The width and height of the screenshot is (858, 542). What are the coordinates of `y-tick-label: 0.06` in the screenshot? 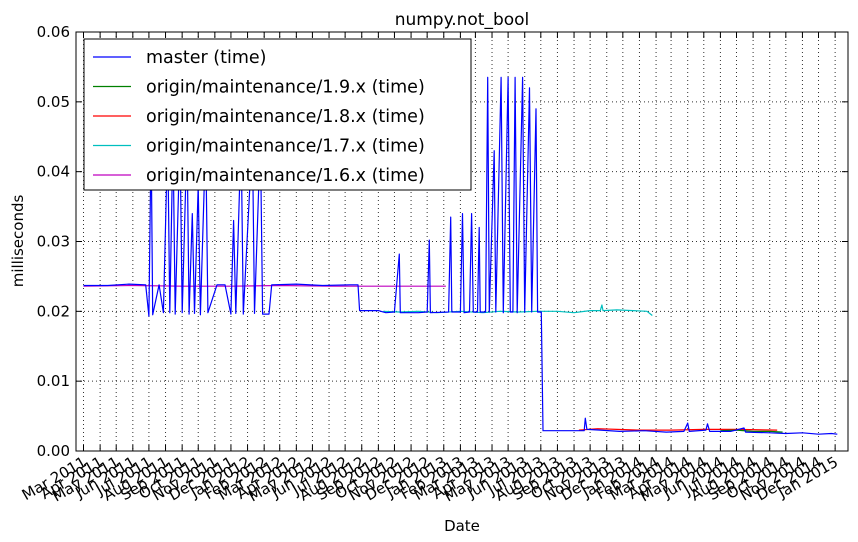 It's located at (53, 32).